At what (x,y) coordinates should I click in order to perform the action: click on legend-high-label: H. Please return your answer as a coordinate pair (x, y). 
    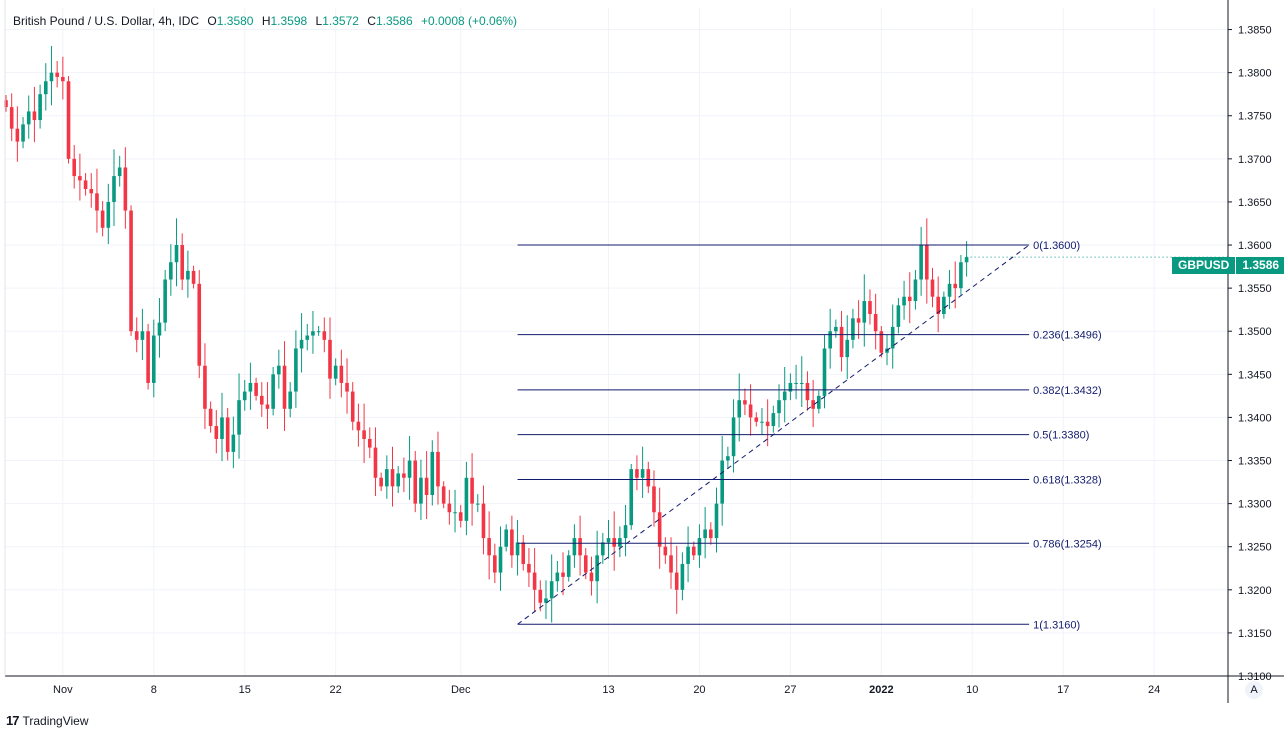
    Looking at the image, I should click on (266, 21).